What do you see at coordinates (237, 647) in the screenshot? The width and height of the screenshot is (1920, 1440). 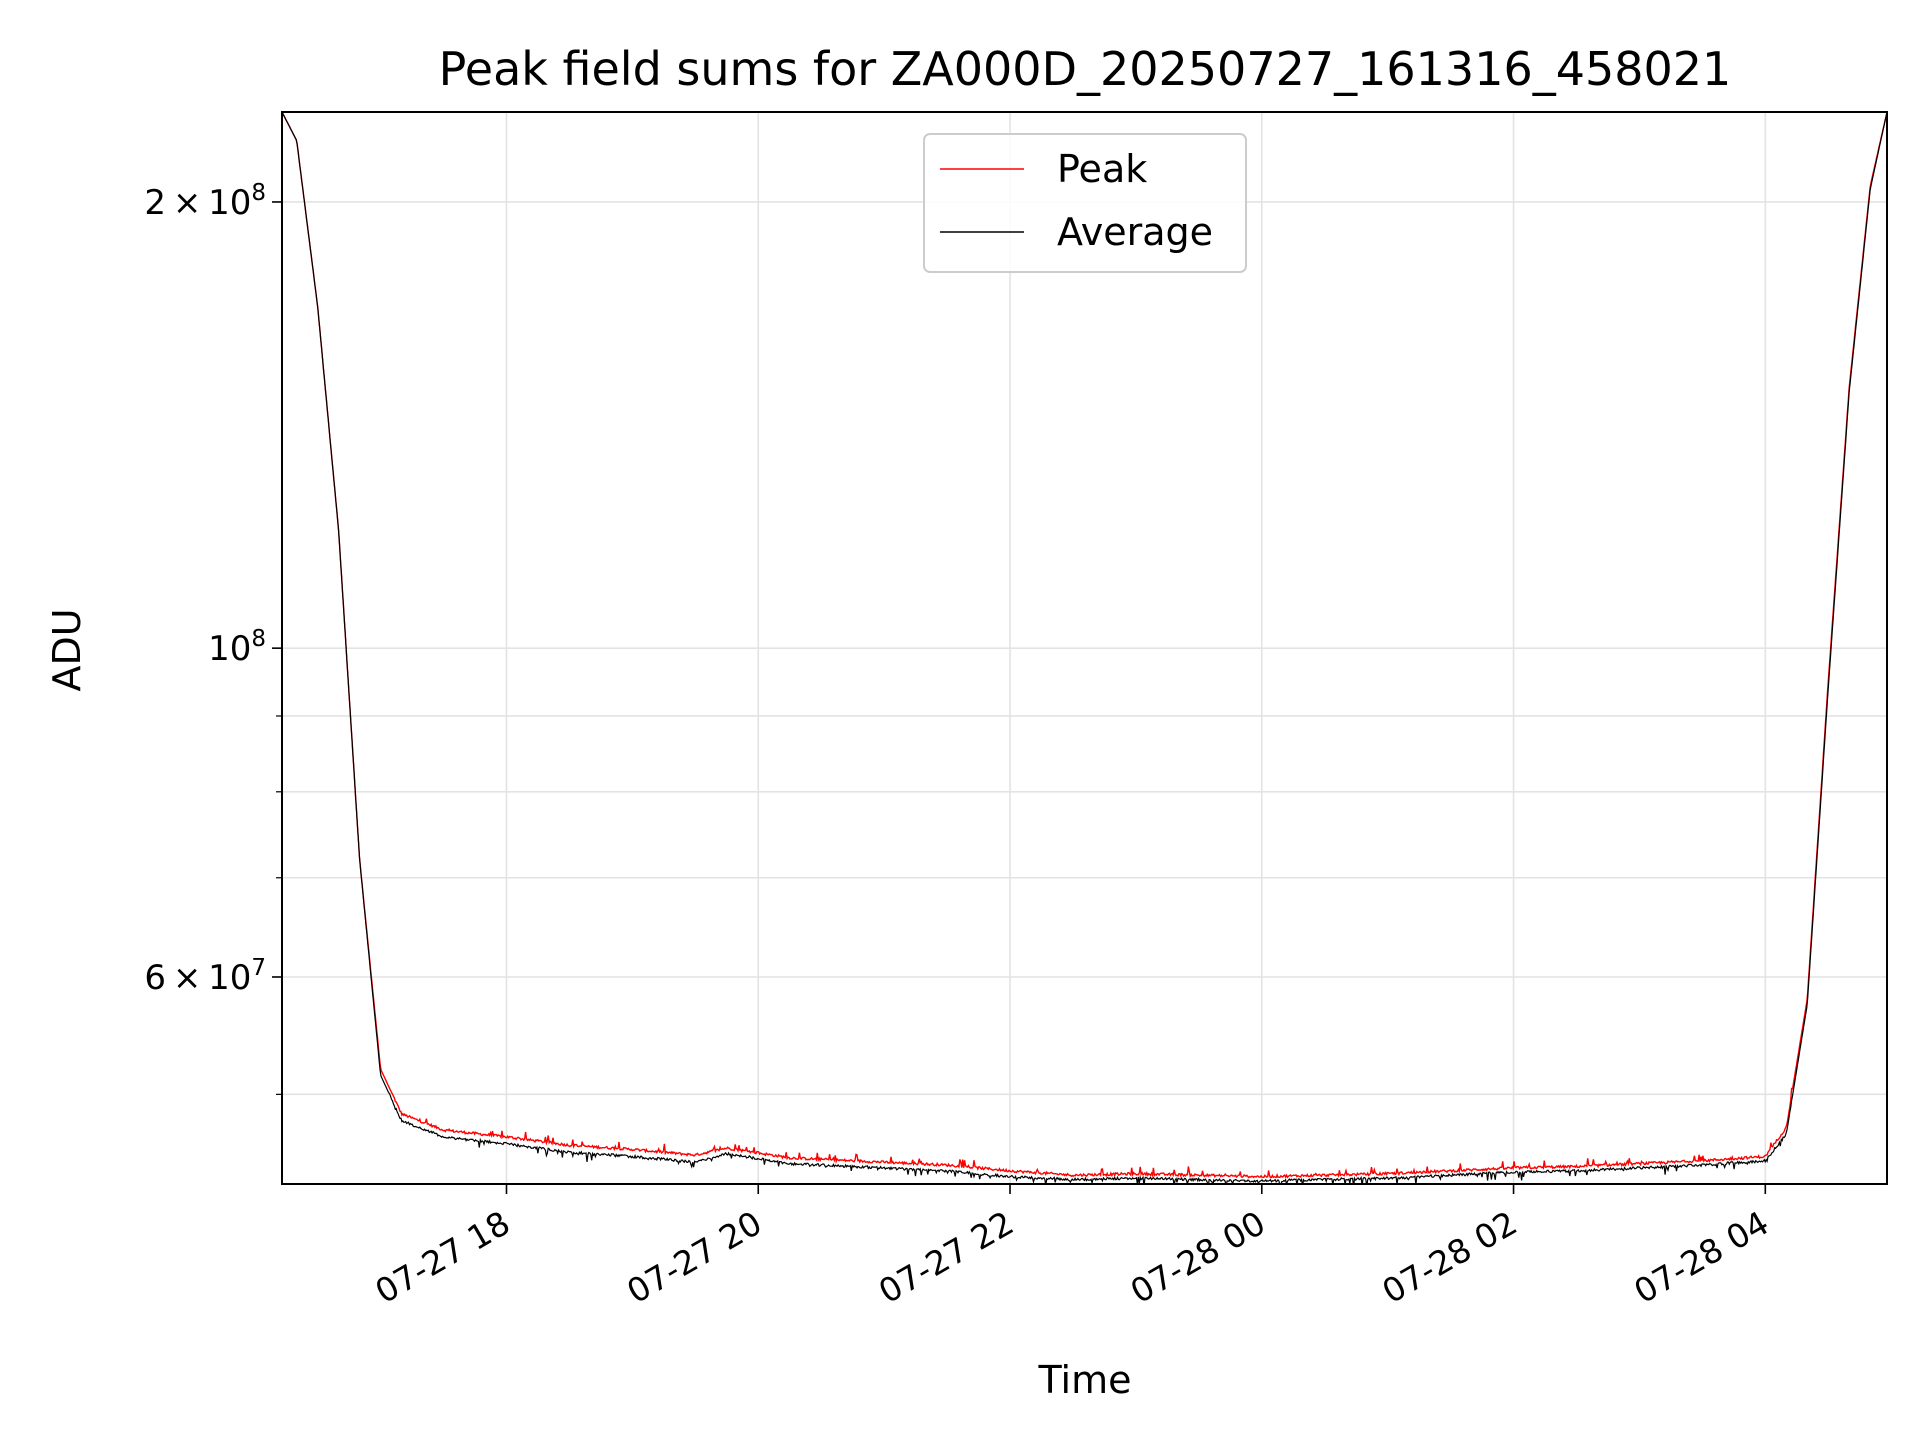 I see `y-tick-label: 108` at bounding box center [237, 647].